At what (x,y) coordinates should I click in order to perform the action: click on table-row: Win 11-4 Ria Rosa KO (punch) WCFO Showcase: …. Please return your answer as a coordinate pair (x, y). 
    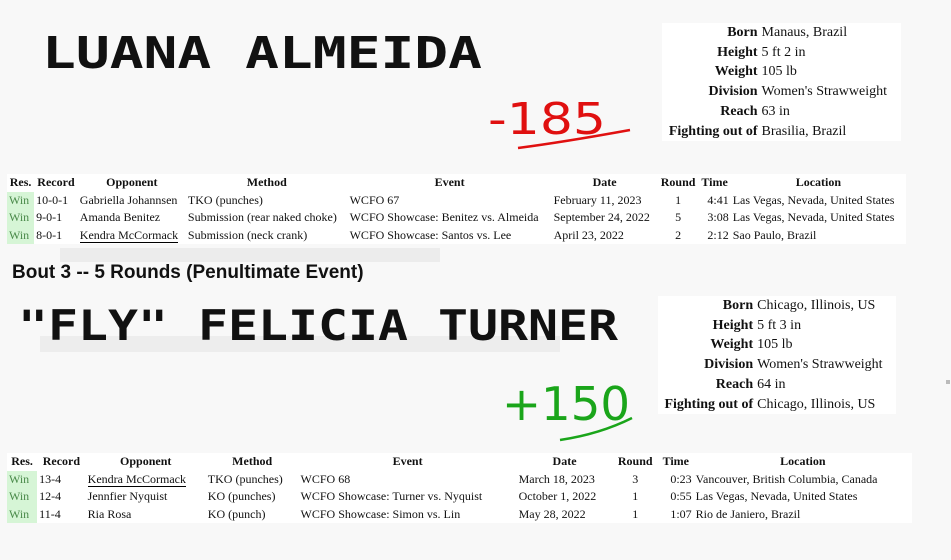
    Looking at the image, I should click on (459, 514).